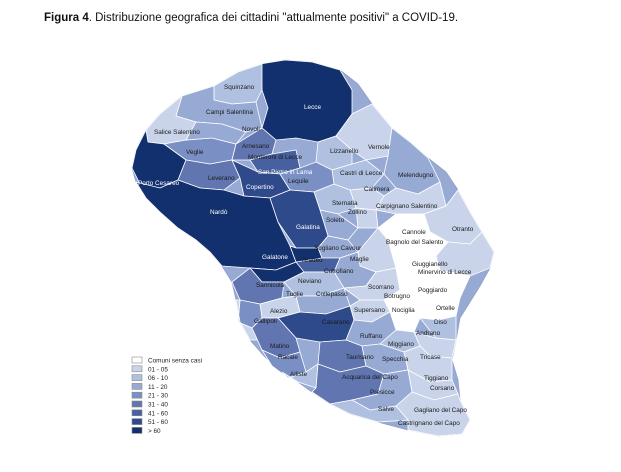 The height and width of the screenshot is (472, 621). Describe the element at coordinates (428, 333) in the screenshot. I see `town-label: Andrano` at that location.